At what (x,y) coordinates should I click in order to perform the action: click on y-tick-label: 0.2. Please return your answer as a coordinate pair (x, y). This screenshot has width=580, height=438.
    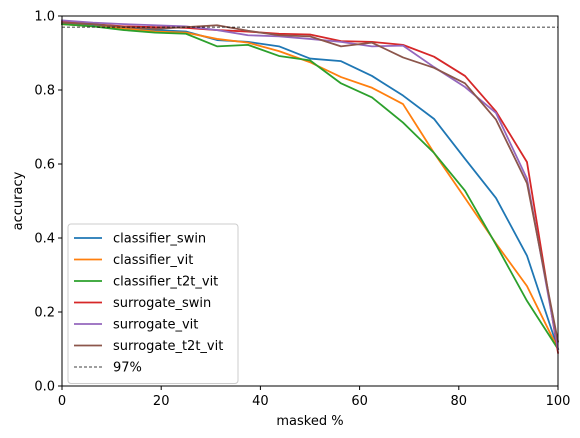
    Looking at the image, I should click on (44, 313).